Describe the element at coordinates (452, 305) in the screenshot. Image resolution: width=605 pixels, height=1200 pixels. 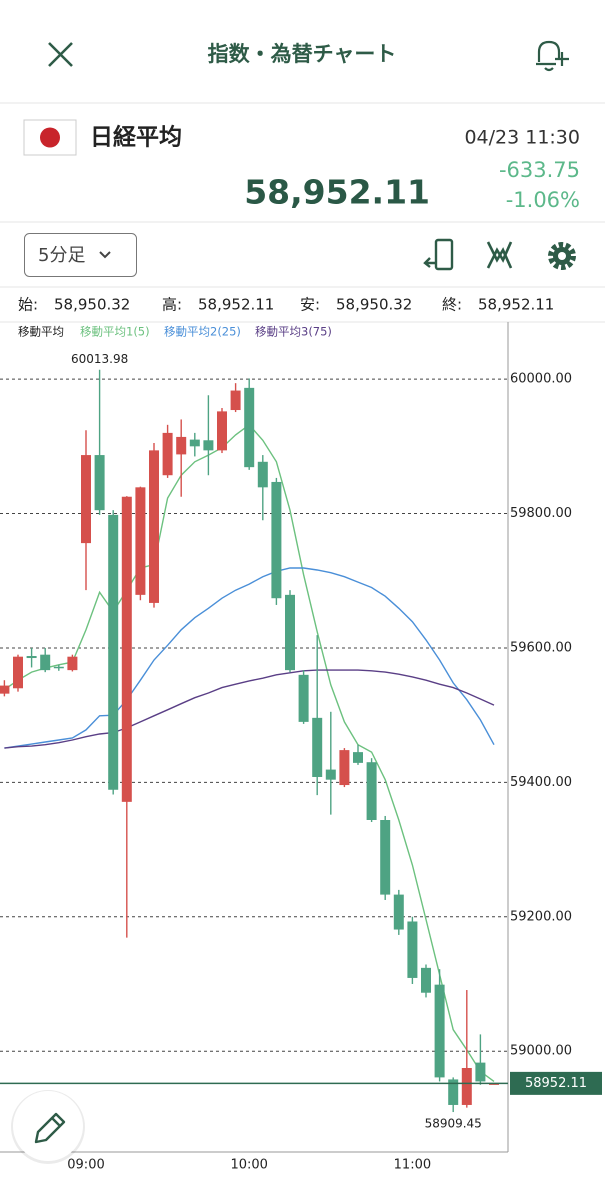
I see `ohlc-label: 終:` at that location.